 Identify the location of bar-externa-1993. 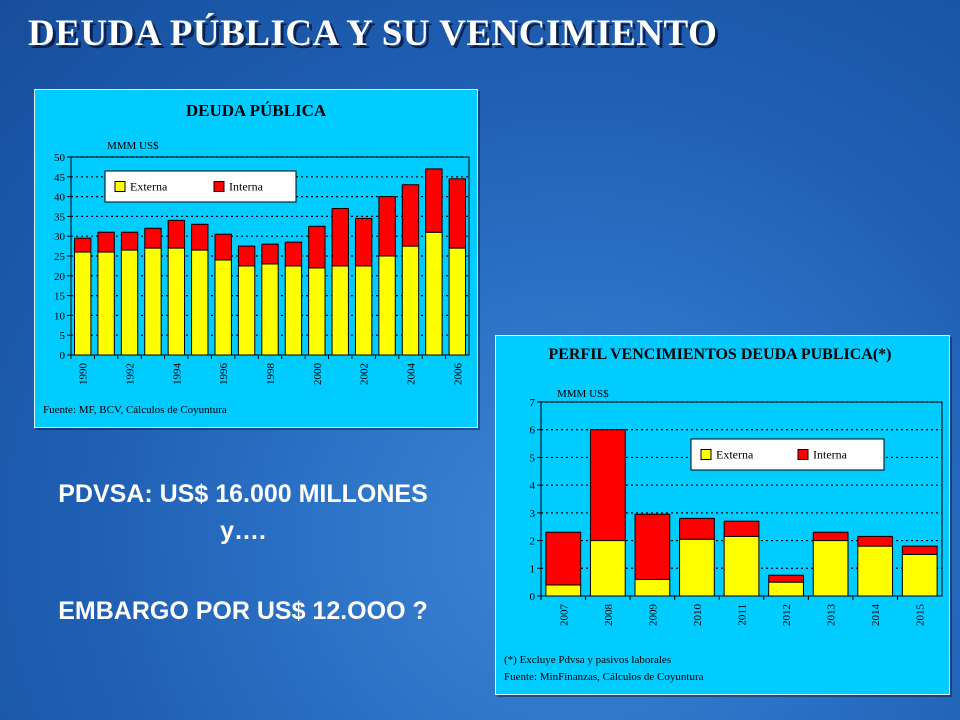
(153, 301).